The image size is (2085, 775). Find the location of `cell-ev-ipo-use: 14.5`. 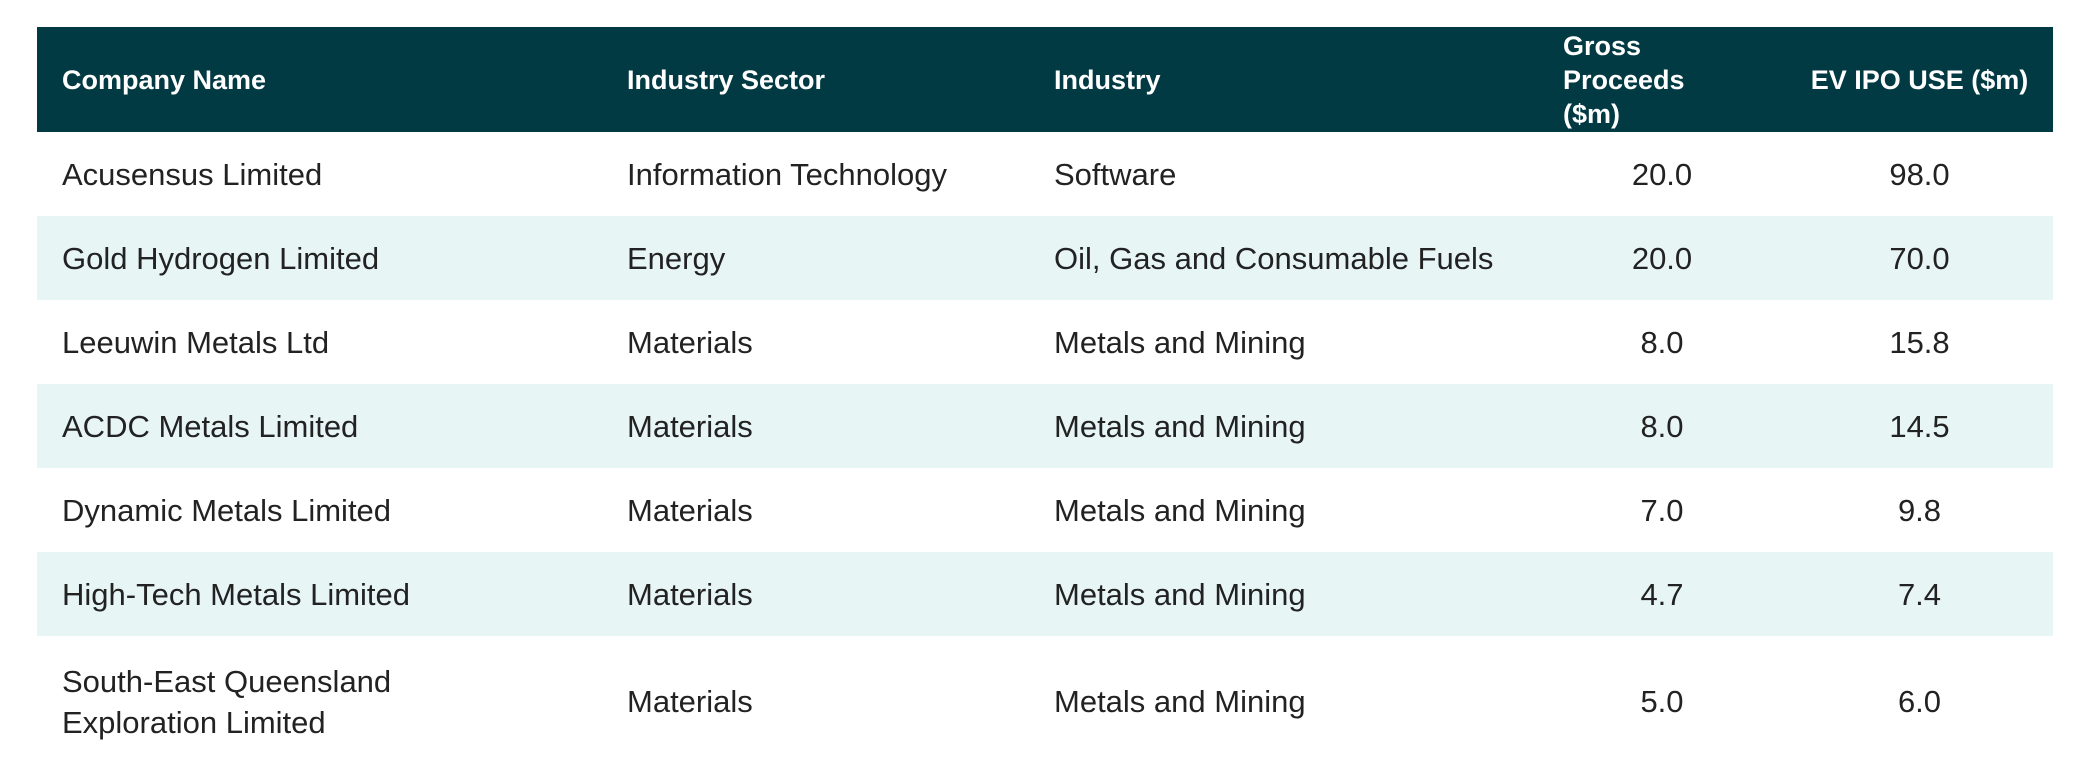

cell-ev-ipo-use: 14.5 is located at coordinates (1919, 426).